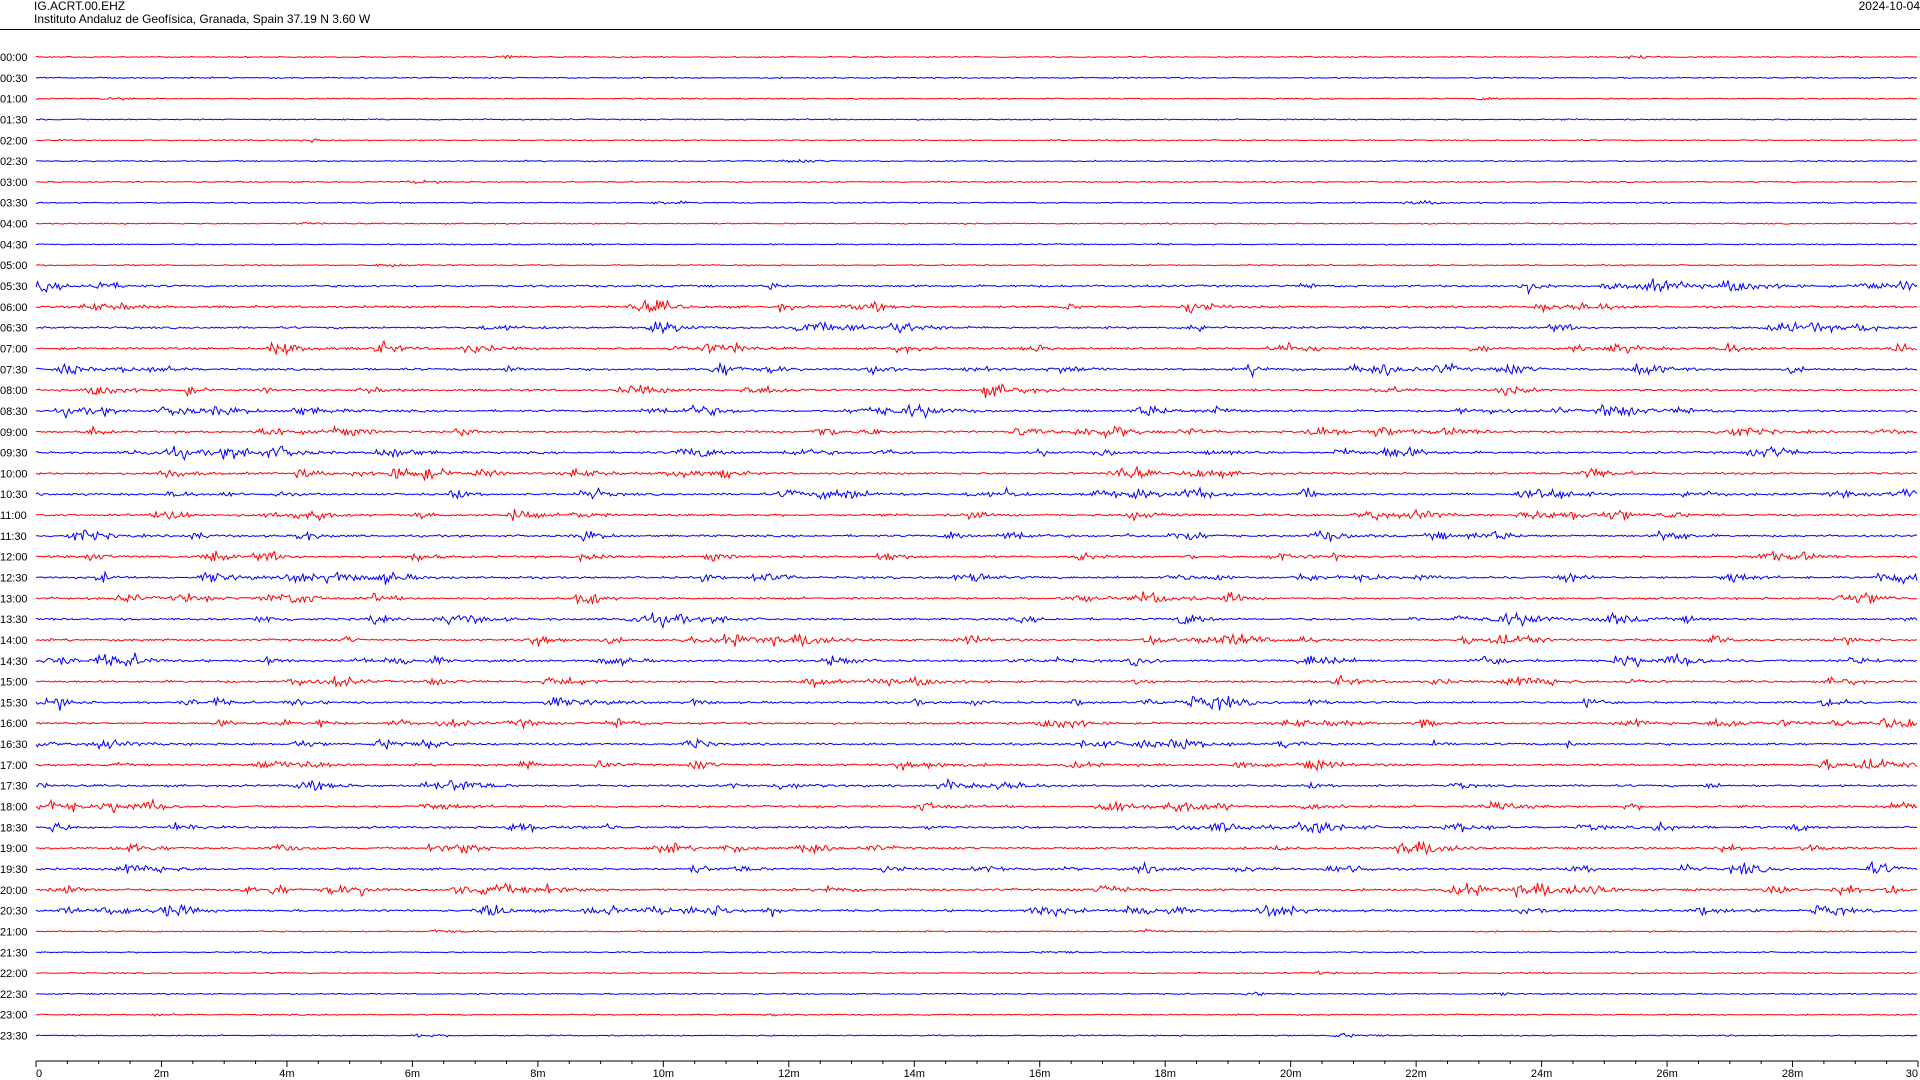 The width and height of the screenshot is (1920, 1080). Describe the element at coordinates (14, 1016) in the screenshot. I see `row-label: 23:00` at that location.